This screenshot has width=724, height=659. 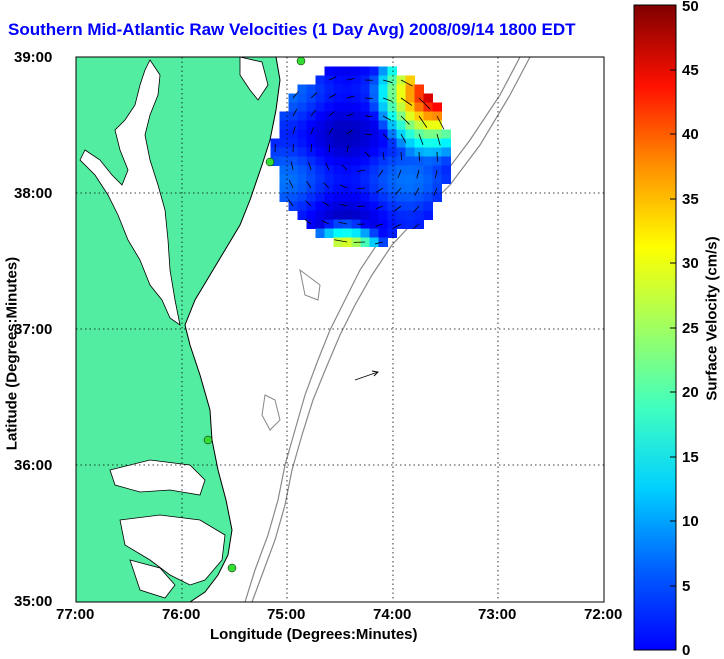 I want to click on colorbar-ticks, so click(x=673, y=328).